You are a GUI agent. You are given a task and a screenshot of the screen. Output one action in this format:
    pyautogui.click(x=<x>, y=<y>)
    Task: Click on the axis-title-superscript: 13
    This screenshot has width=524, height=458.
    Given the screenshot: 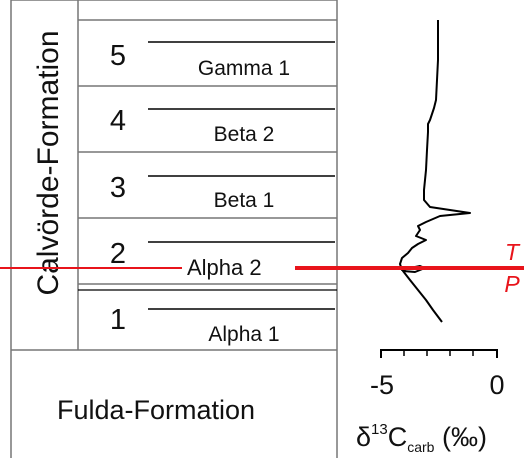 What is the action you would take?
    pyautogui.click(x=379, y=429)
    